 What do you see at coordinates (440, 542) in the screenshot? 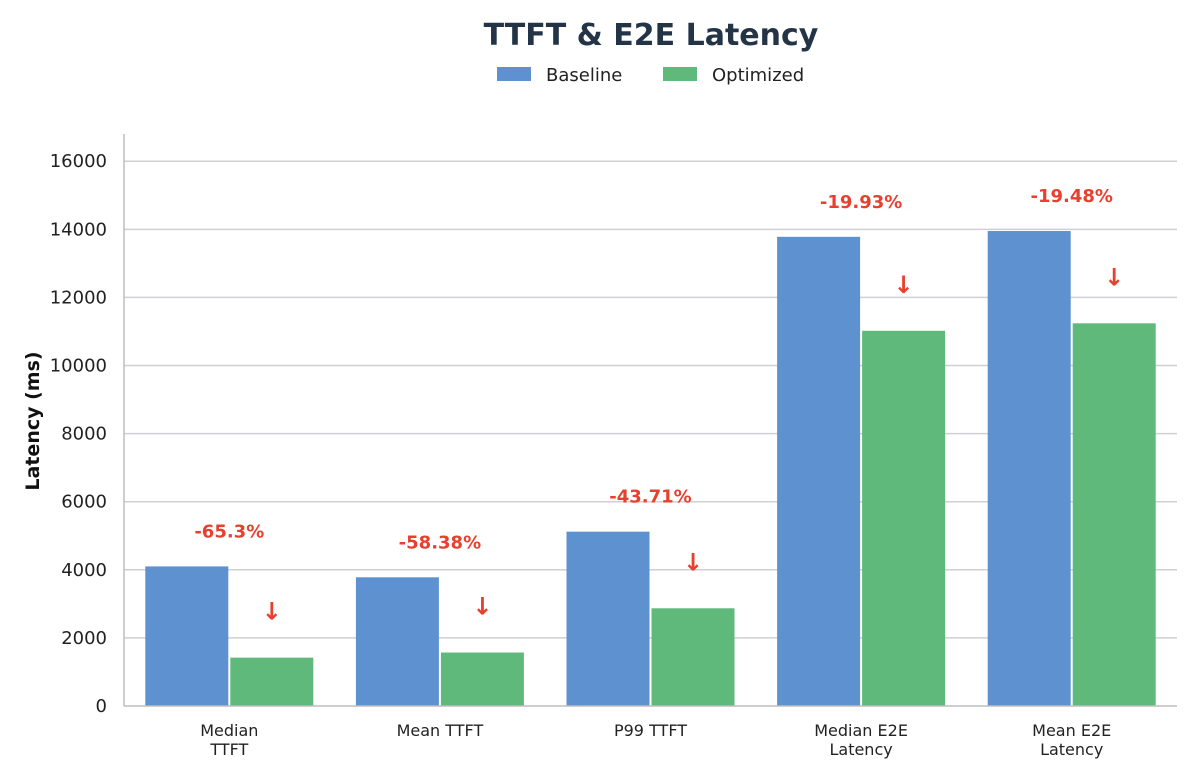
I see `percent-change-label: -58.38%` at bounding box center [440, 542].